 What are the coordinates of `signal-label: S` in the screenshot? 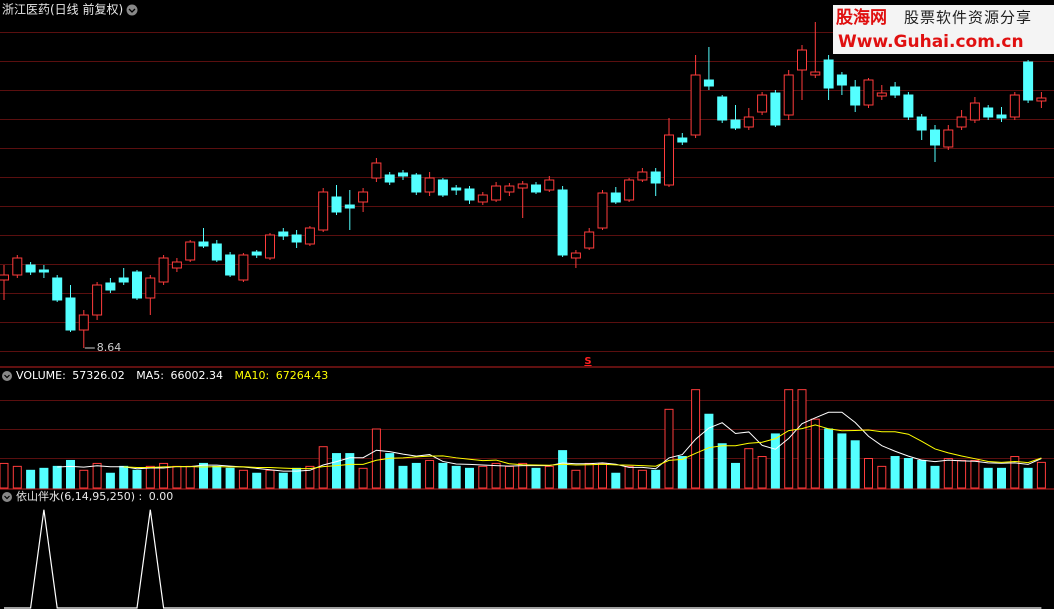 It's located at (587, 361).